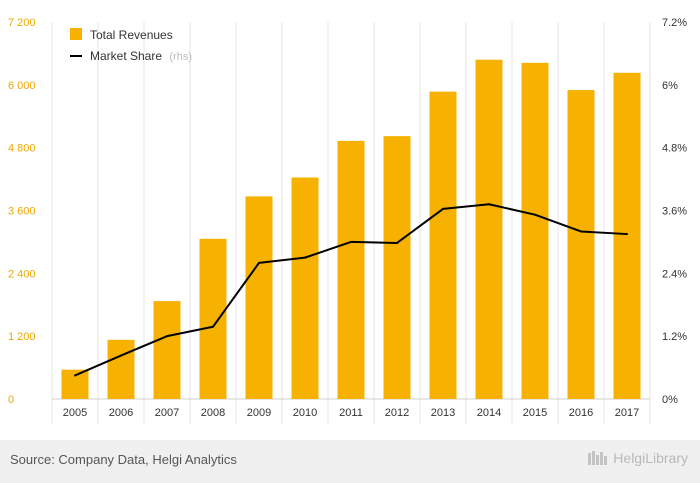 The image size is (700, 483). What do you see at coordinates (650, 458) in the screenshot?
I see `brand-name: HelgiLibrary` at bounding box center [650, 458].